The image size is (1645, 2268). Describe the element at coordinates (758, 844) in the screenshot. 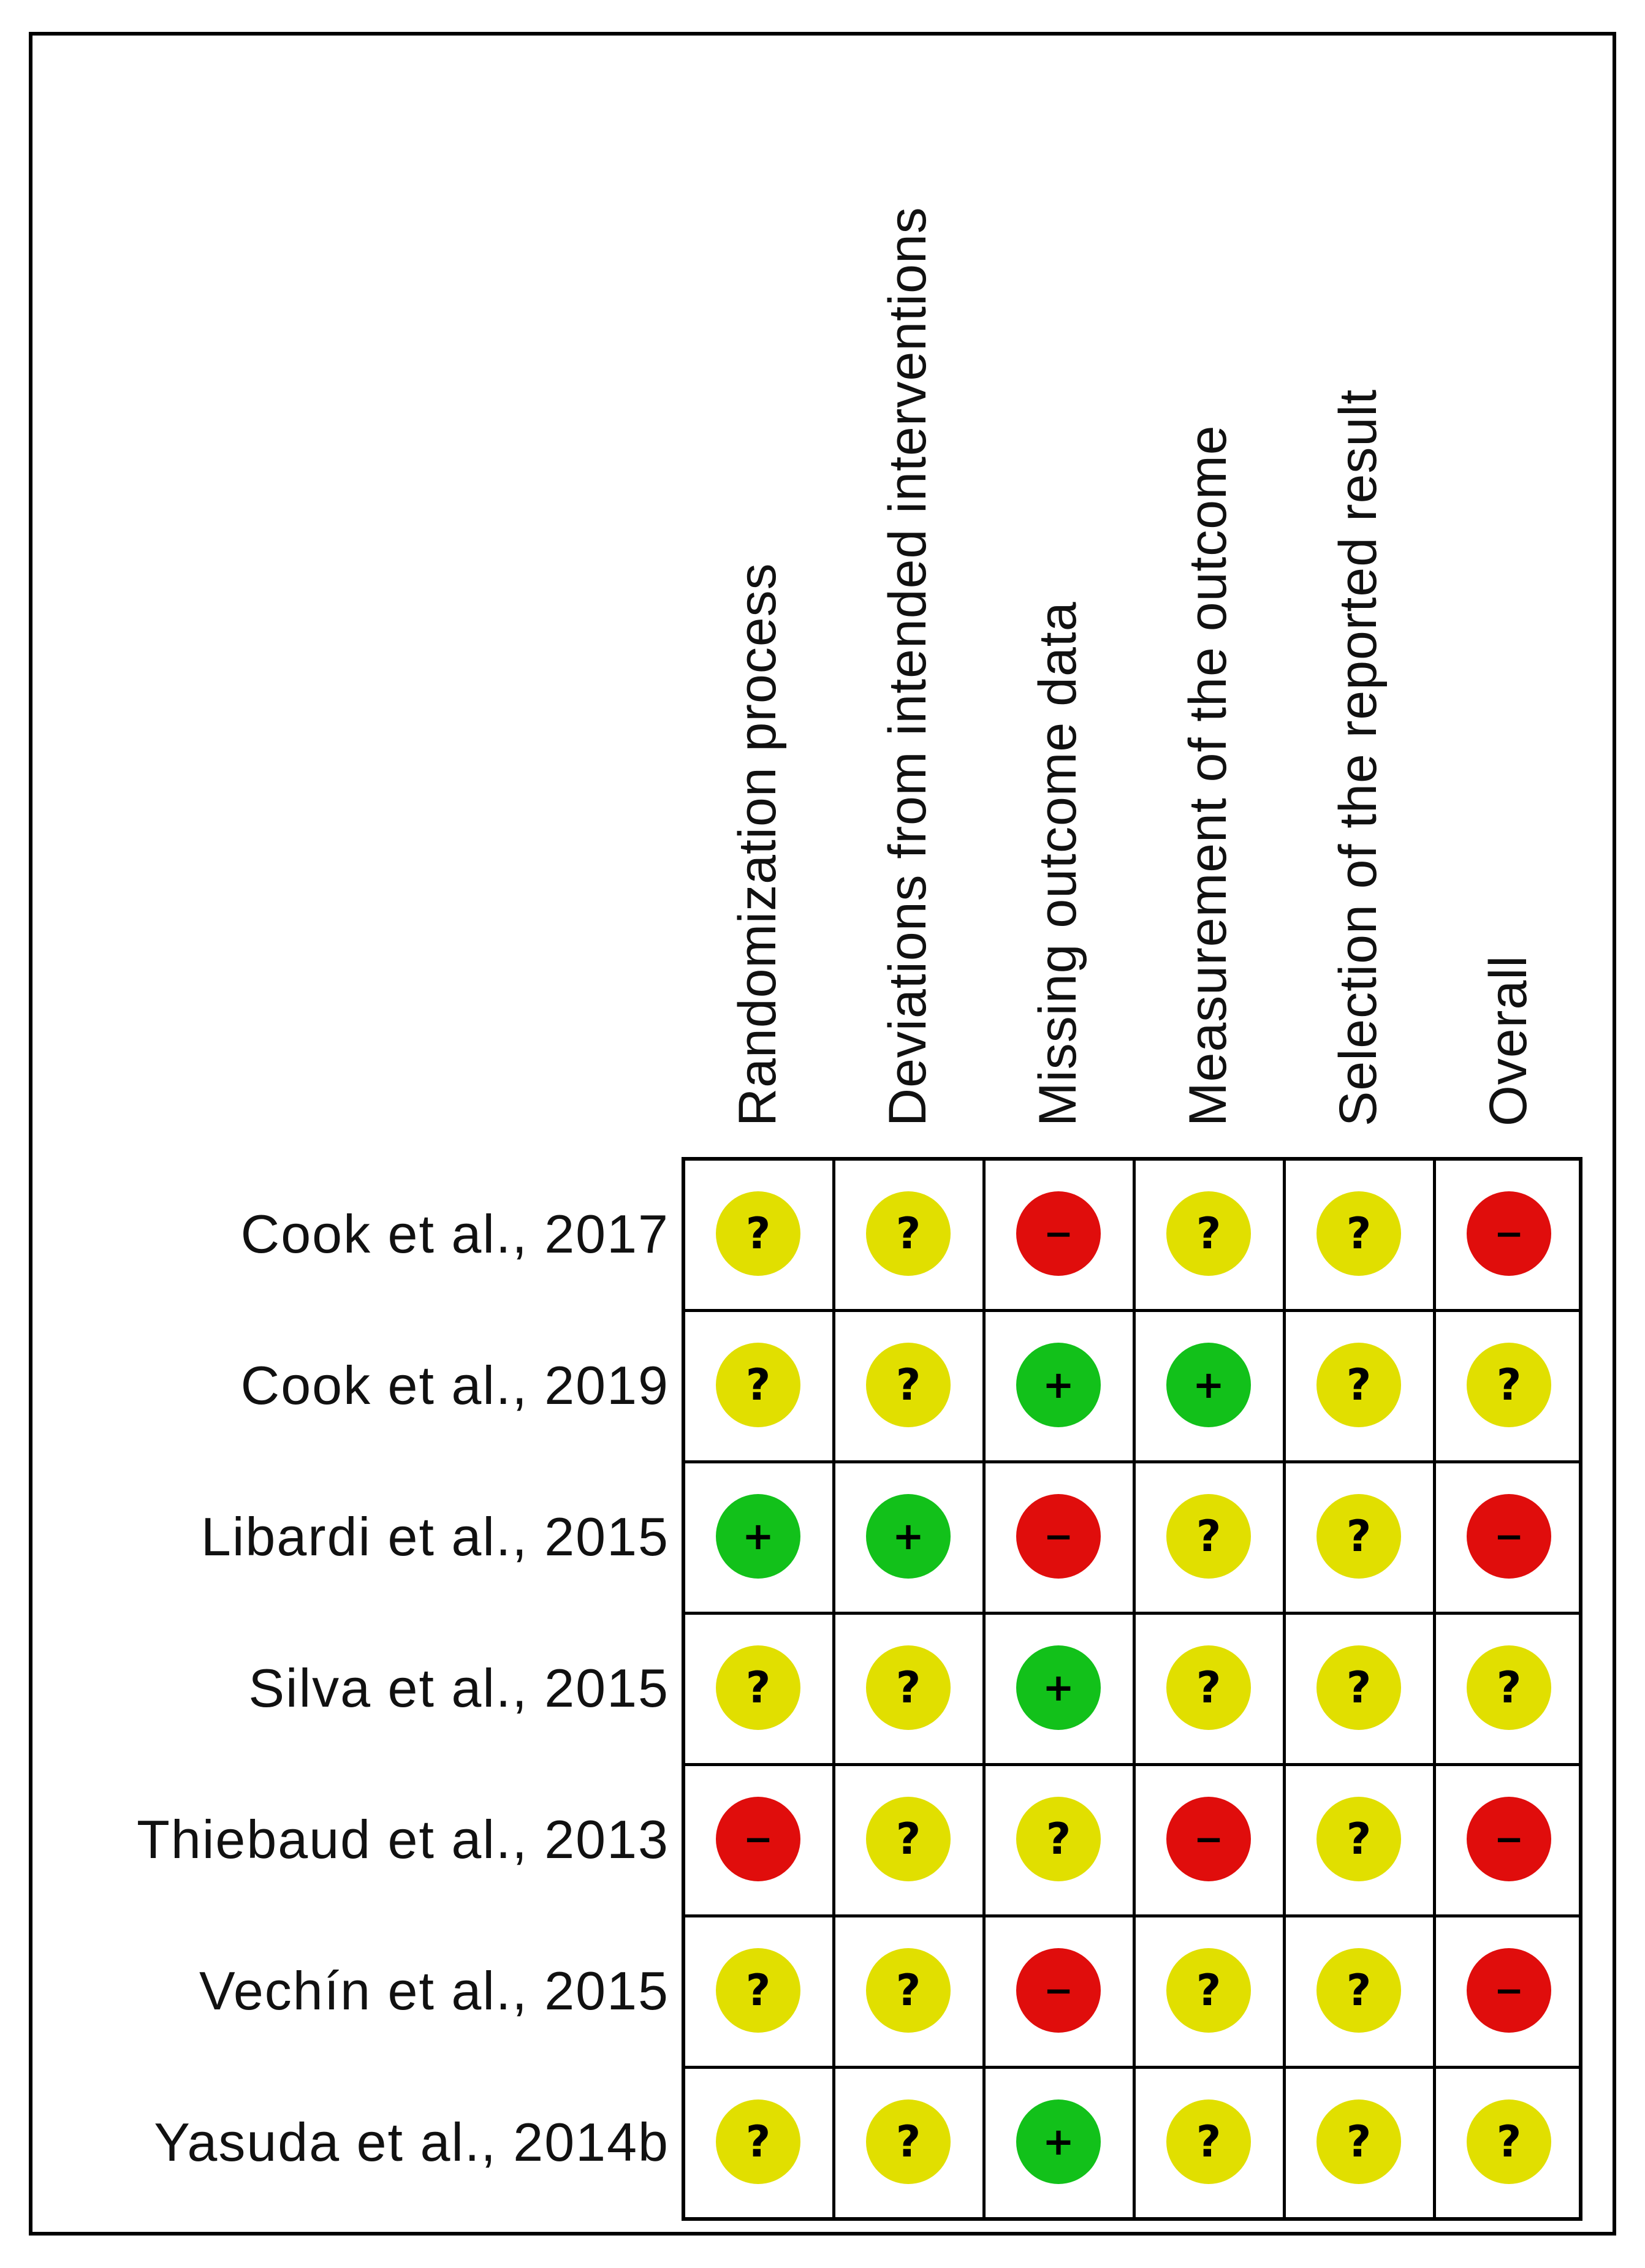

I see `domain-header-label: Randomization process` at that location.